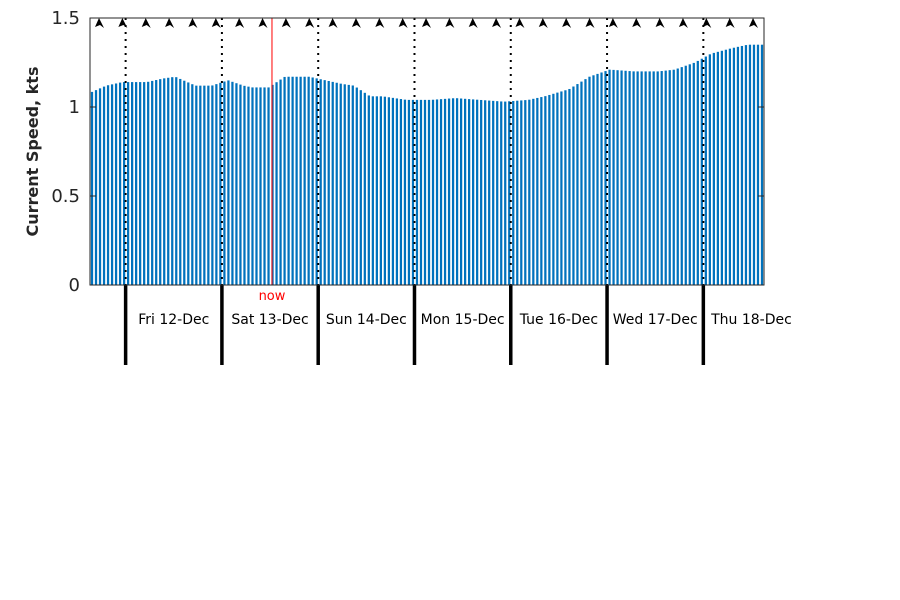 Image resolution: width=900 pixels, height=600 pixels. Describe the element at coordinates (65, 18) in the screenshot. I see `y-tick-label: 1.5` at that location.